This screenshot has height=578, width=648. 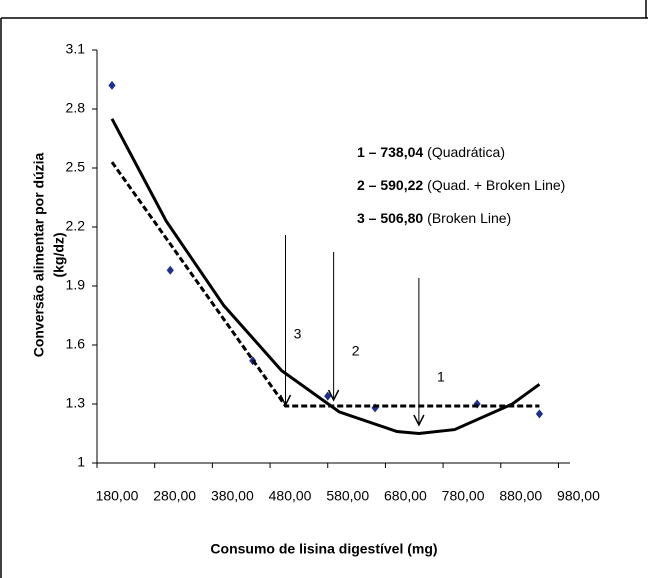 What do you see at coordinates (390, 152) in the screenshot?
I see `note-value: 1 – 738,04` at bounding box center [390, 152].